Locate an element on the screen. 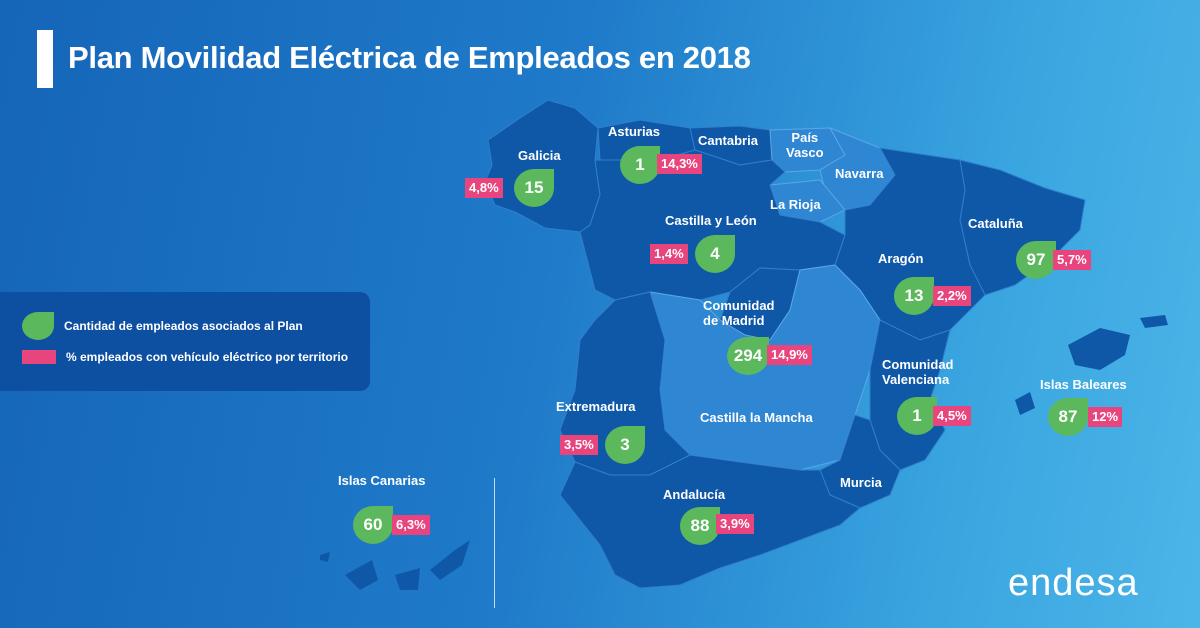 This screenshot has height=628, width=1200. pct-andalucia: 3,9% is located at coordinates (735, 524).